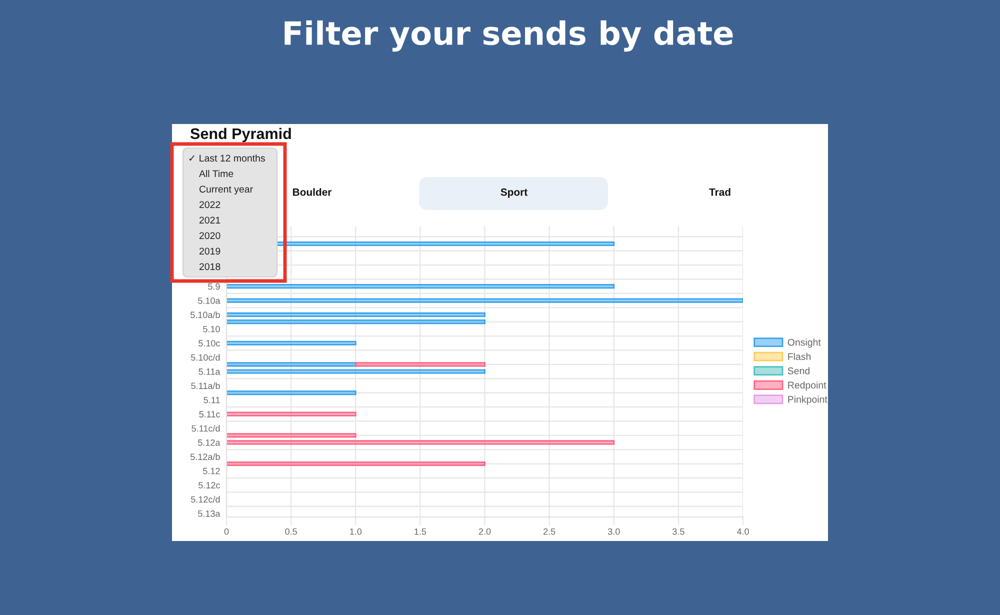  Describe the element at coordinates (799, 356) in the screenshot. I see `legend-label: Flash` at that location.